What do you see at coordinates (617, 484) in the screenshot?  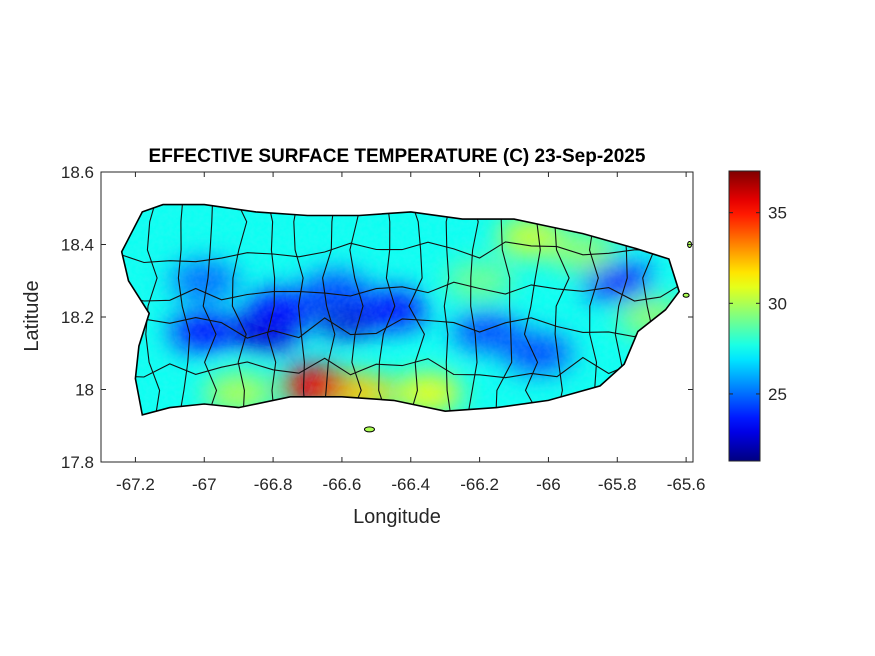 I see `x-tick-label: -65.8` at bounding box center [617, 484].